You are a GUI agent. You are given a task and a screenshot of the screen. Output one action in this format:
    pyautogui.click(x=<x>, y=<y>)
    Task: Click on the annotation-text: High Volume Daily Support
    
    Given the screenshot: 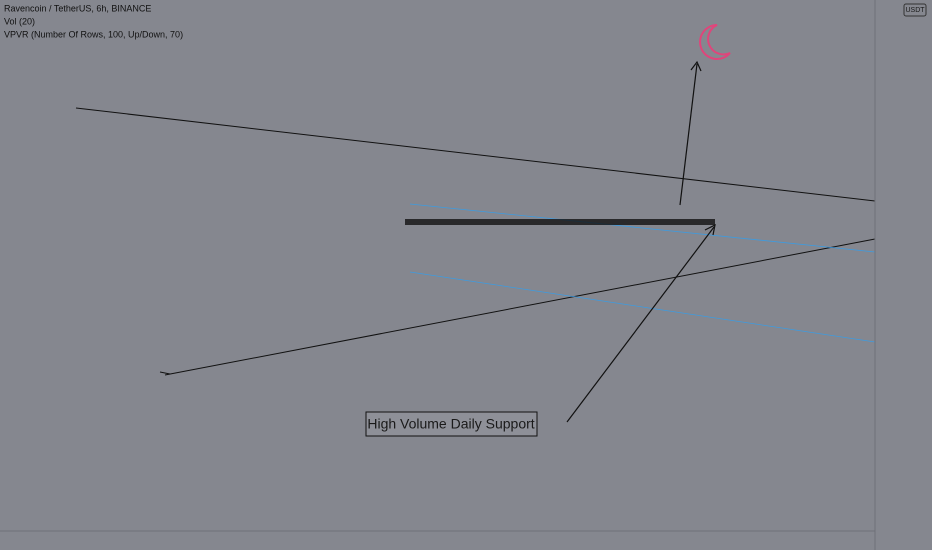 What is the action you would take?
    pyautogui.click(x=450, y=424)
    